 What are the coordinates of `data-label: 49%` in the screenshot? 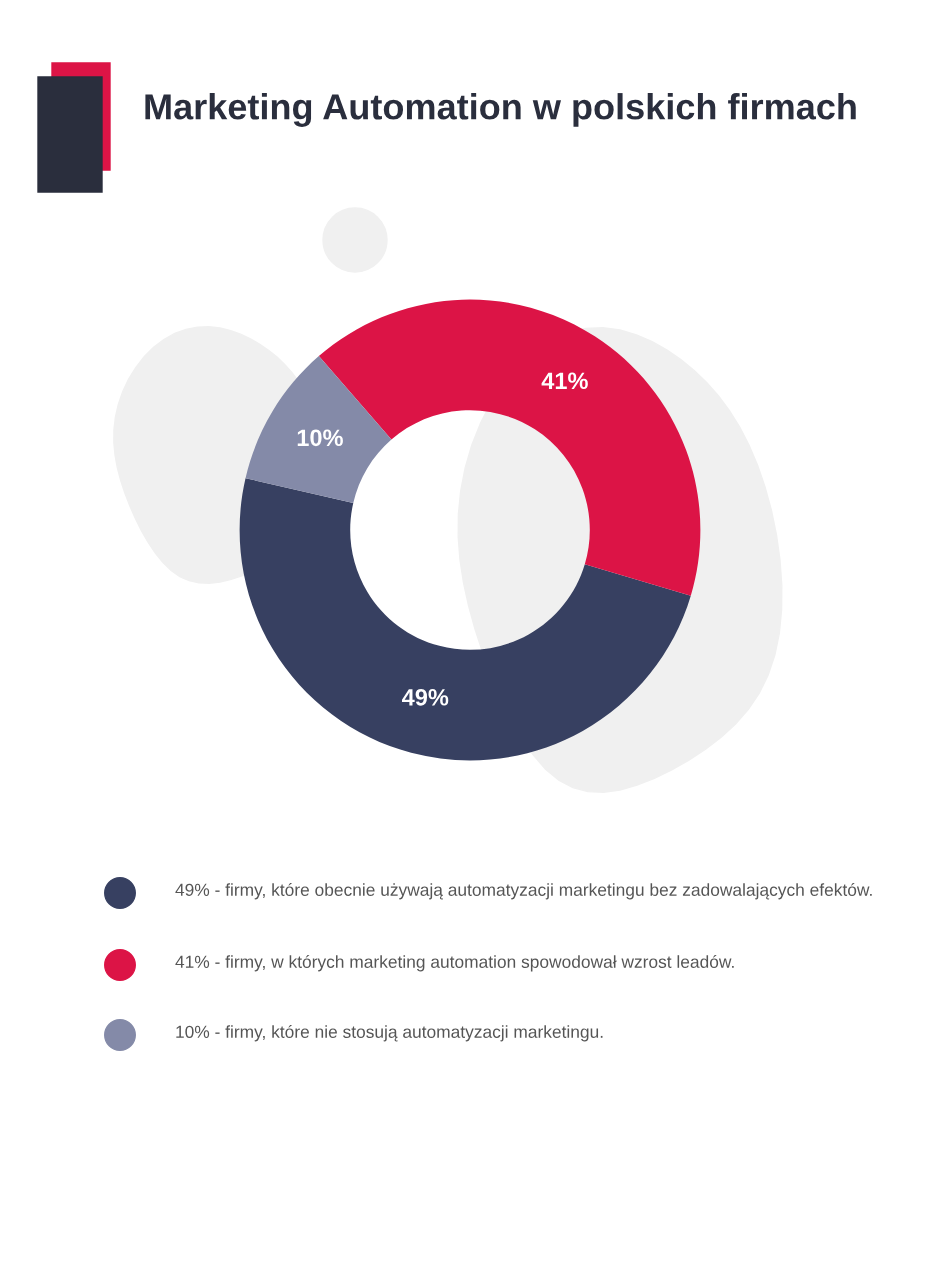 It's located at (425, 697).